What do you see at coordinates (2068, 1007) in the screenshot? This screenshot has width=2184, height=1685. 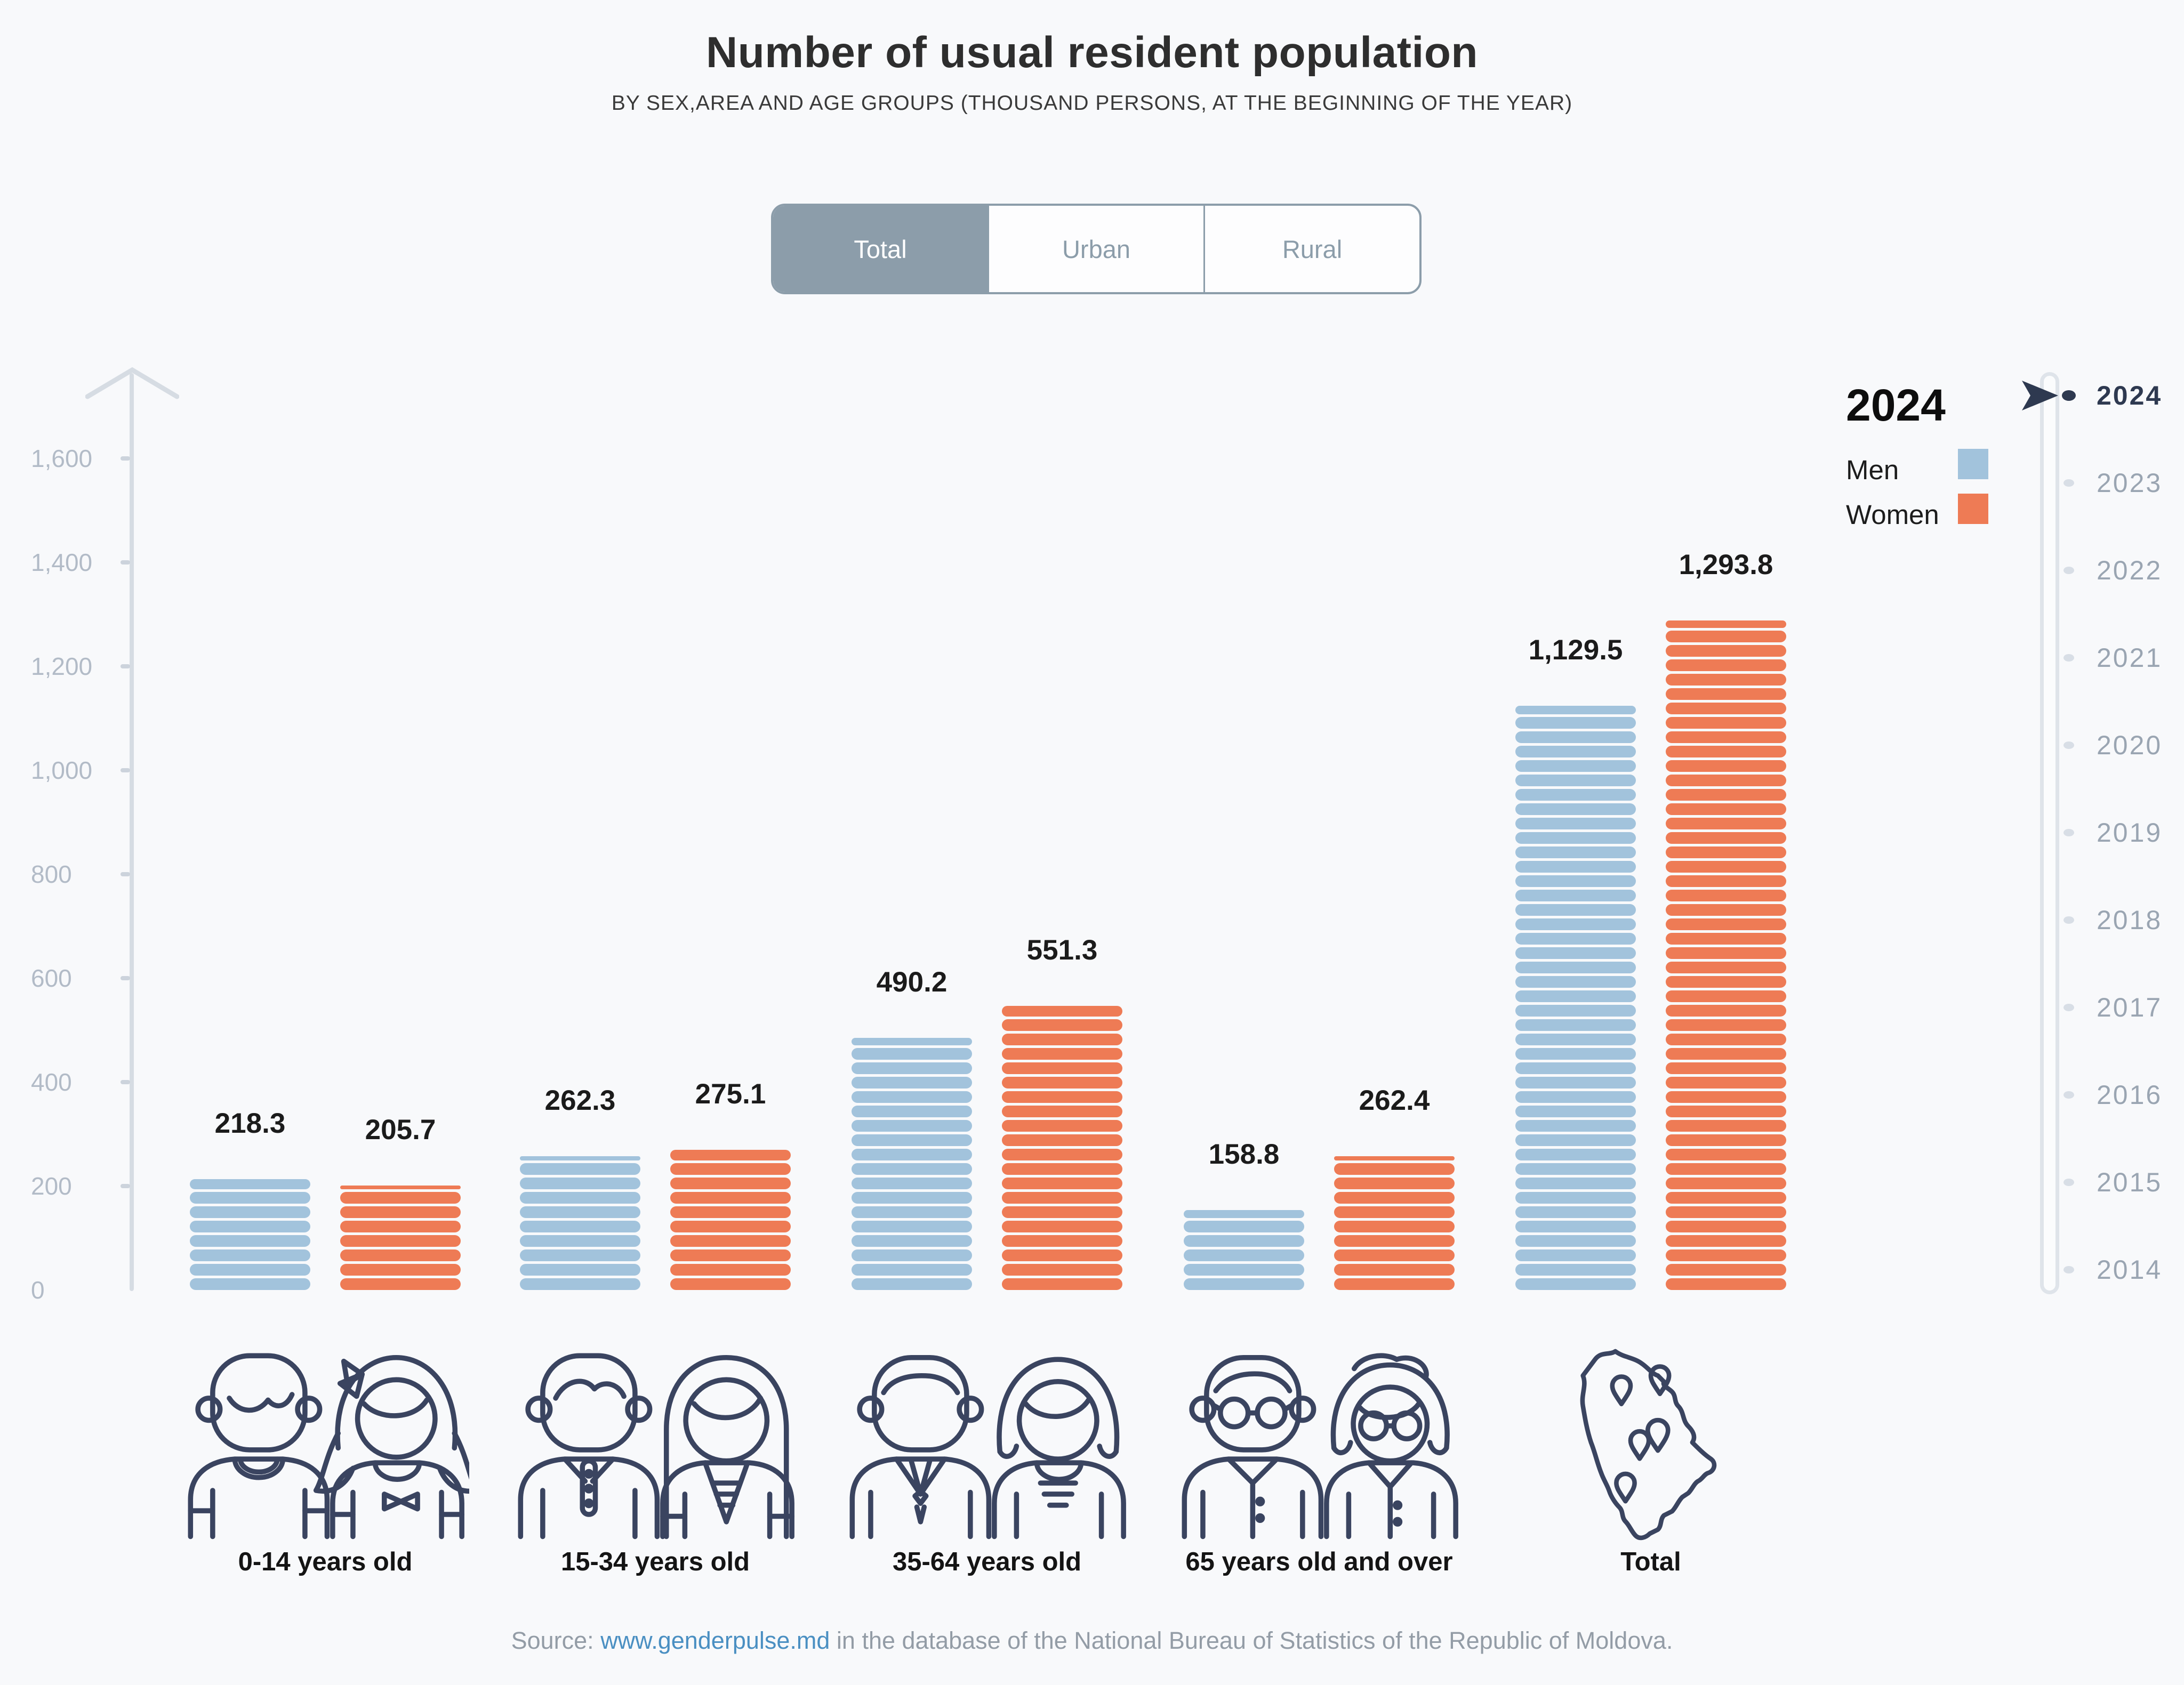 I see `timeline-dot-2017` at bounding box center [2068, 1007].